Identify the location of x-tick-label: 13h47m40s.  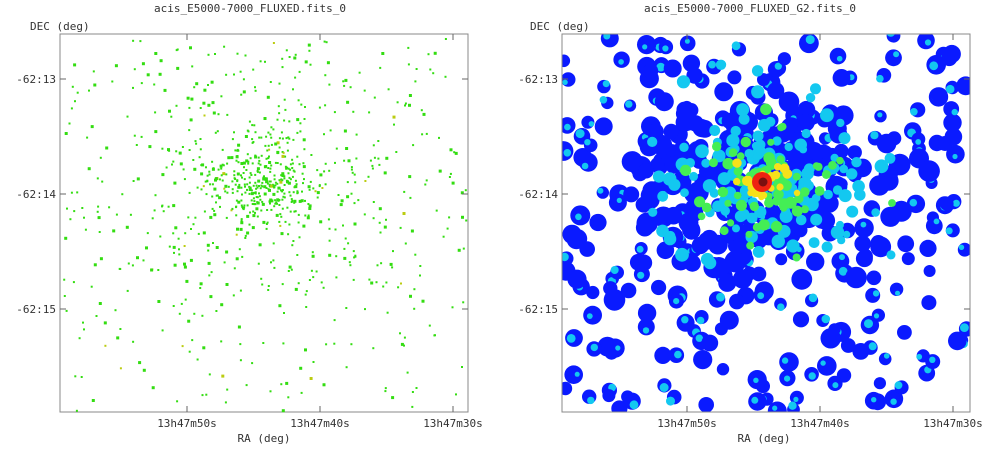
(820, 423).